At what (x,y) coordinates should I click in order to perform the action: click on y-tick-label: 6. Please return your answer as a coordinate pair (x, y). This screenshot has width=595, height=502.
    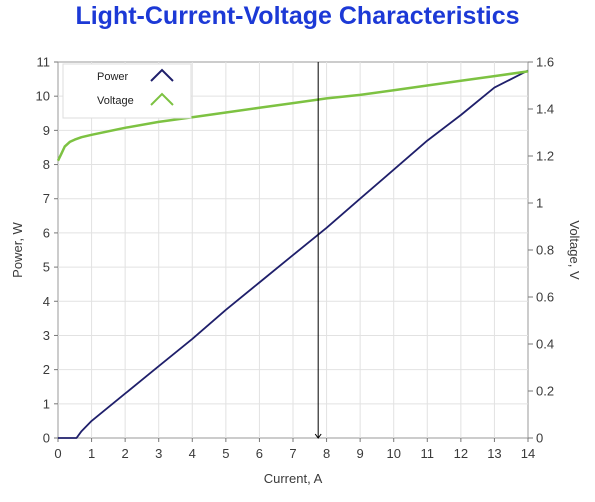
    Looking at the image, I should click on (46, 232).